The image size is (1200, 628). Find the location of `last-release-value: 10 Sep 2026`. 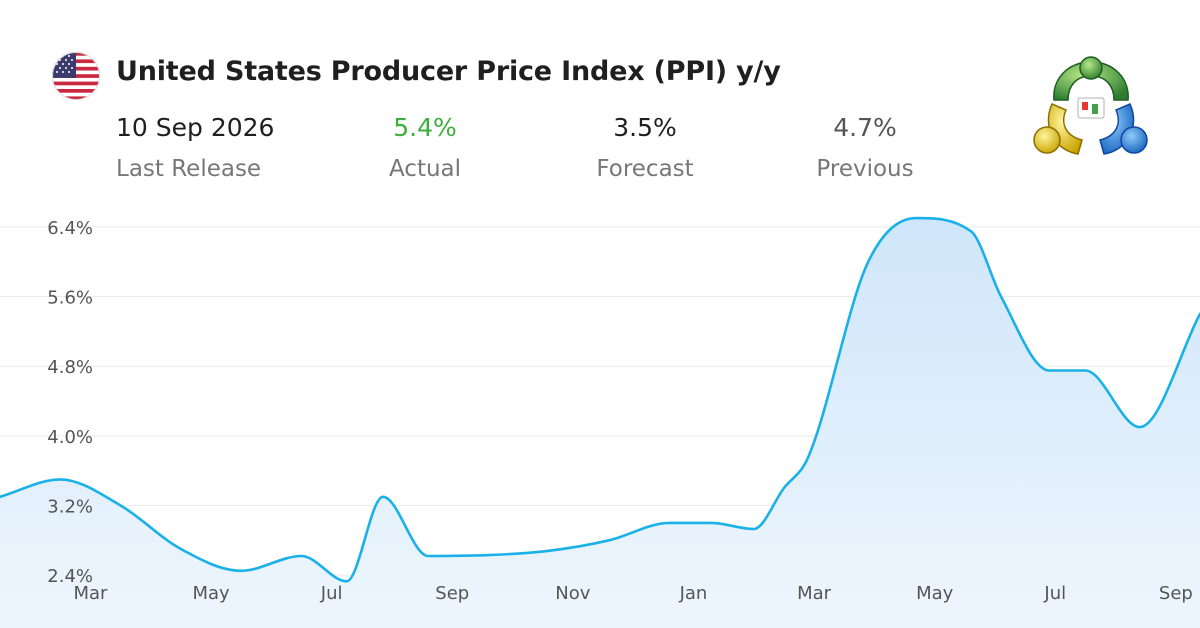

last-release-value: 10 Sep 2026 is located at coordinates (195, 127).